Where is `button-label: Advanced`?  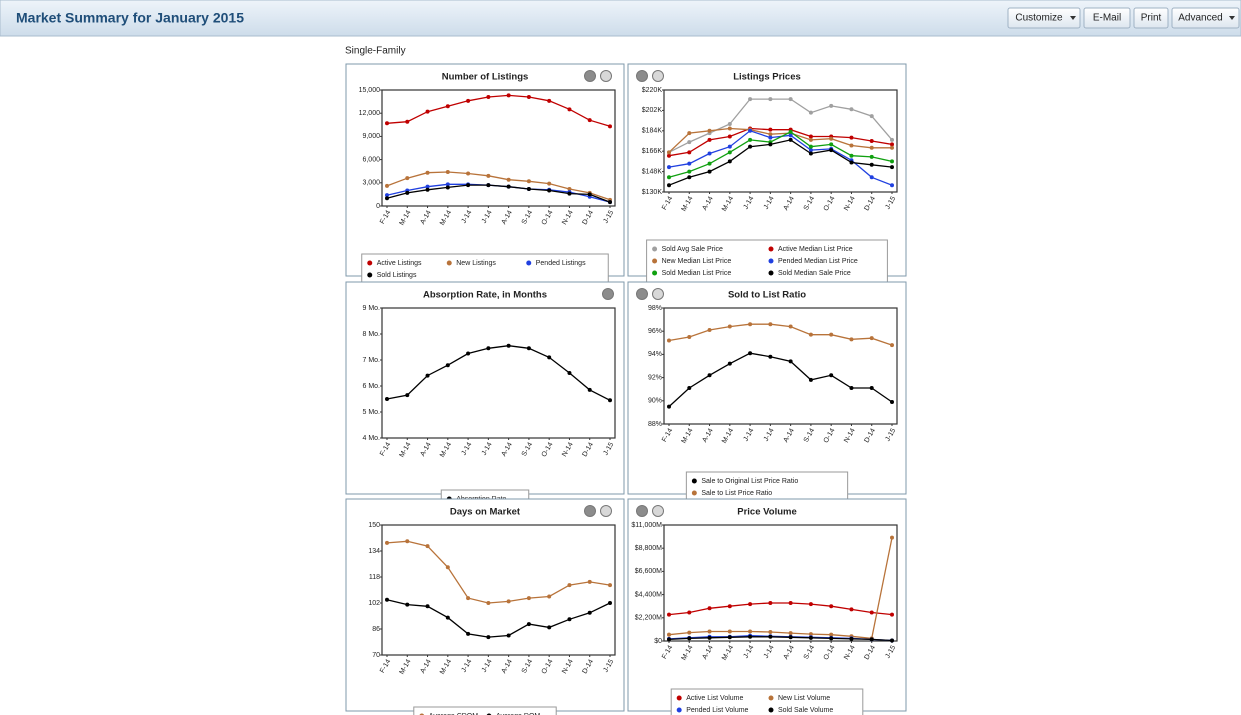
button-label: Advanced is located at coordinates (1200, 18).